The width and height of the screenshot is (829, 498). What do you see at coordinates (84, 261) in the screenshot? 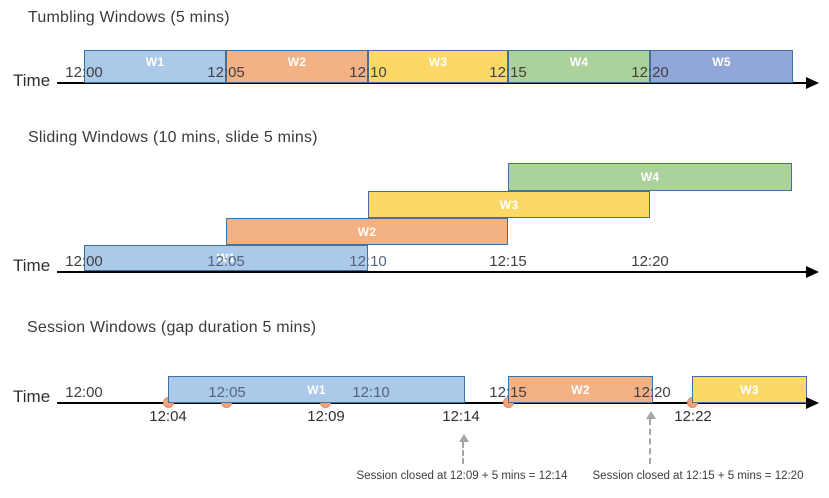
I see `sliding-tick-1200: 12:00` at bounding box center [84, 261].